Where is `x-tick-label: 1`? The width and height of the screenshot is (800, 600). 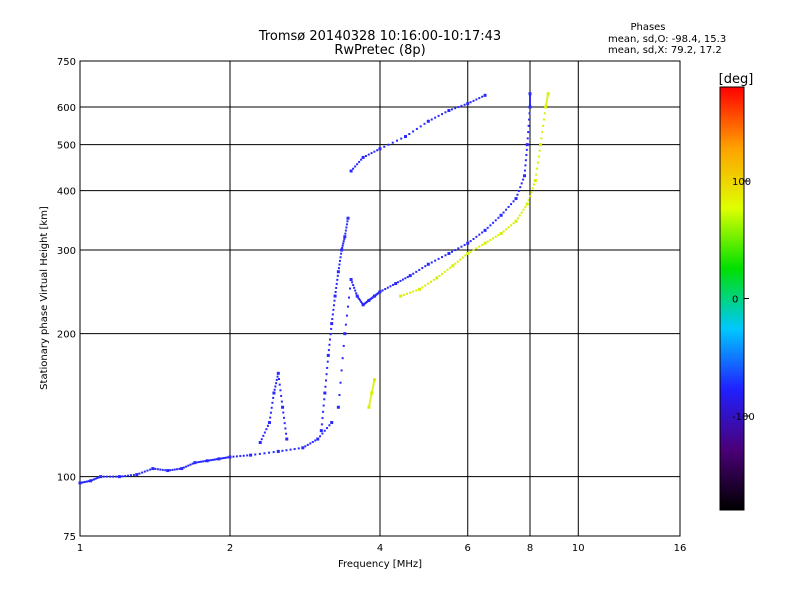 x-tick-label: 1 is located at coordinates (80, 548).